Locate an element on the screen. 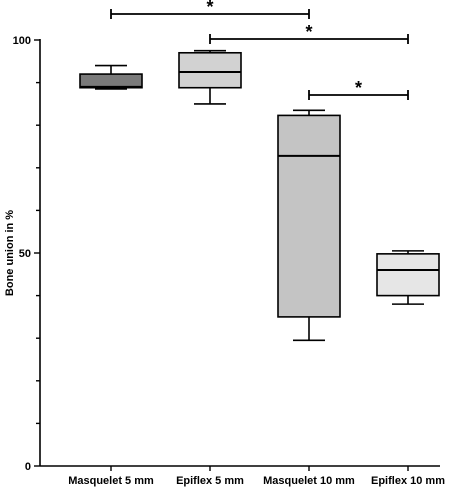  x-tick-label: Epiflex 10 mm is located at coordinates (408, 481).